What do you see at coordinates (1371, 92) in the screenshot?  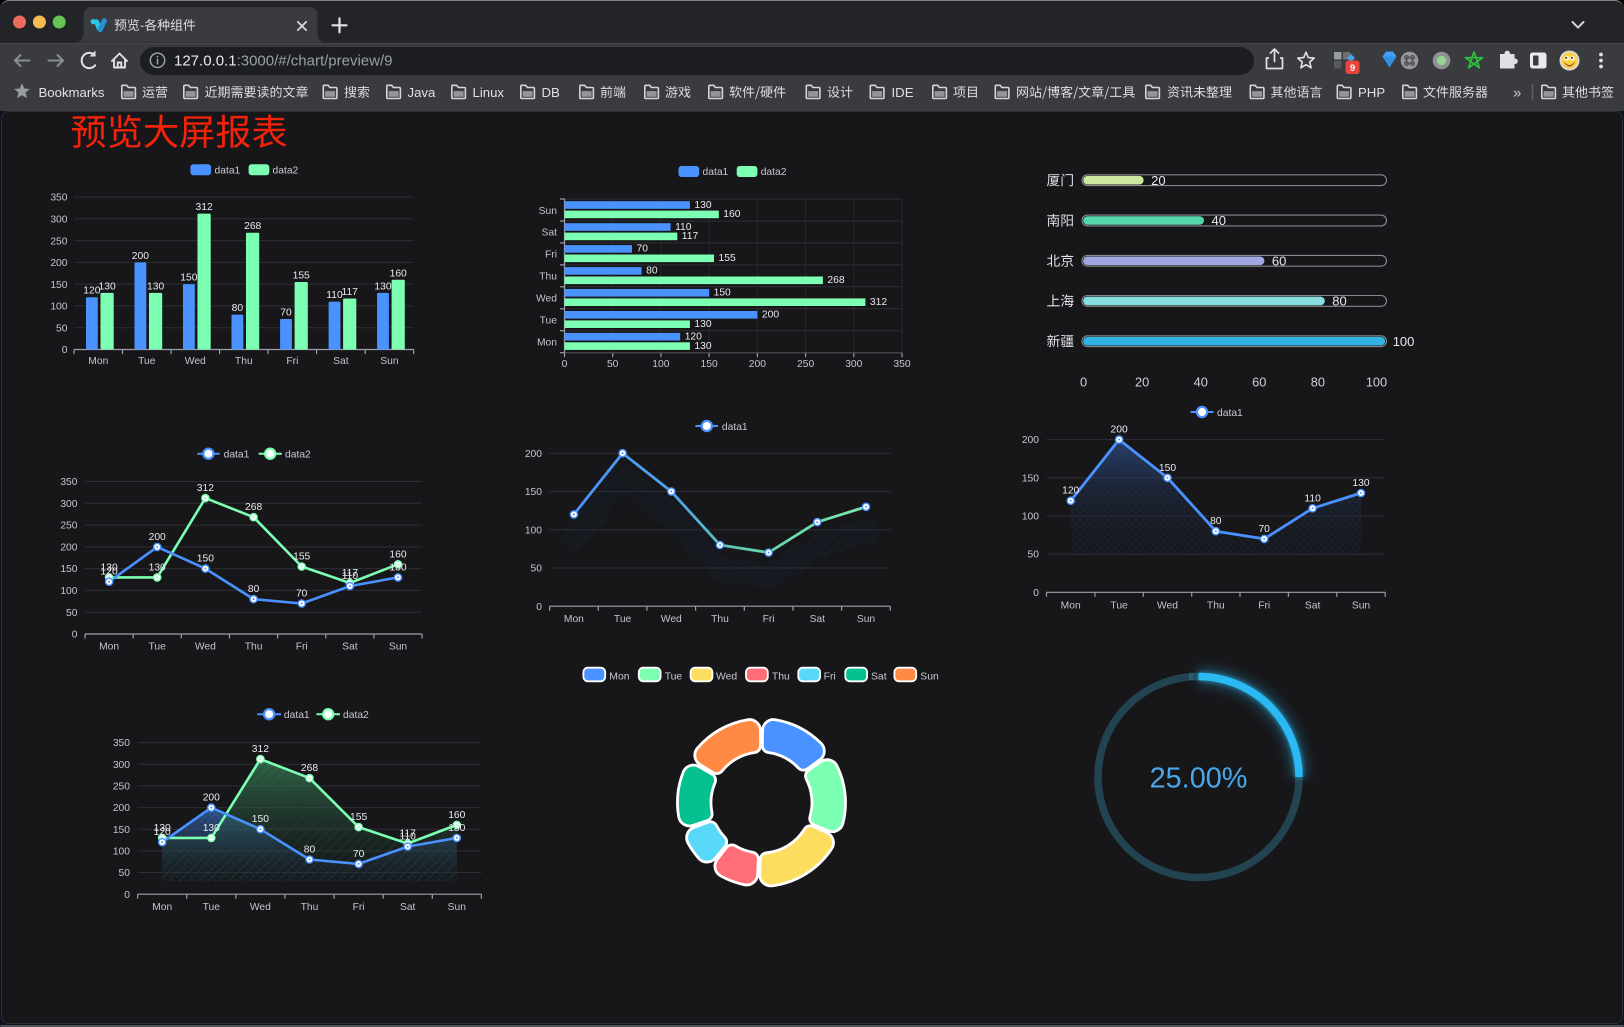 I see `svg-text: PHP` at bounding box center [1371, 92].